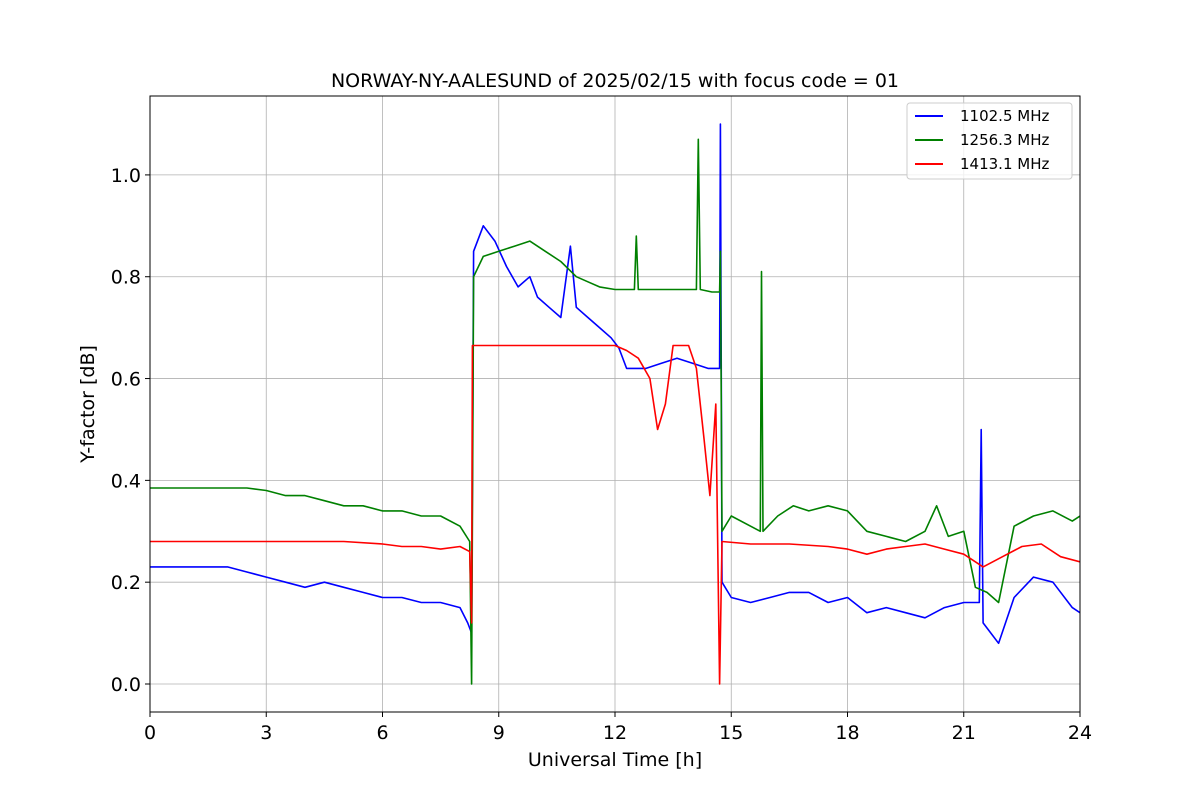 This screenshot has height=800, width=1200. Describe the element at coordinates (1004, 140) in the screenshot. I see `legend-entry: 1256.3 MHz` at that location.